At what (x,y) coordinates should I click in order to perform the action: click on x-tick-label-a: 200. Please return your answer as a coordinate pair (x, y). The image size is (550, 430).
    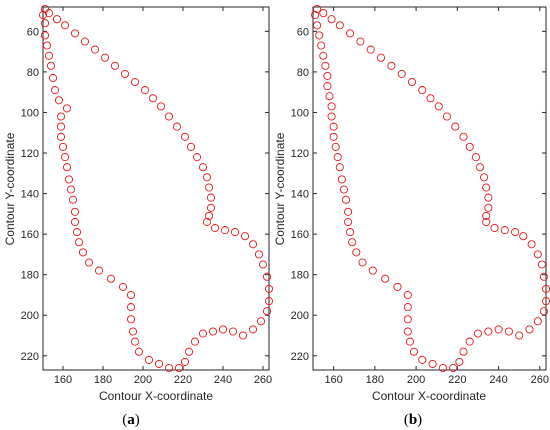
    Looking at the image, I should click on (143, 380).